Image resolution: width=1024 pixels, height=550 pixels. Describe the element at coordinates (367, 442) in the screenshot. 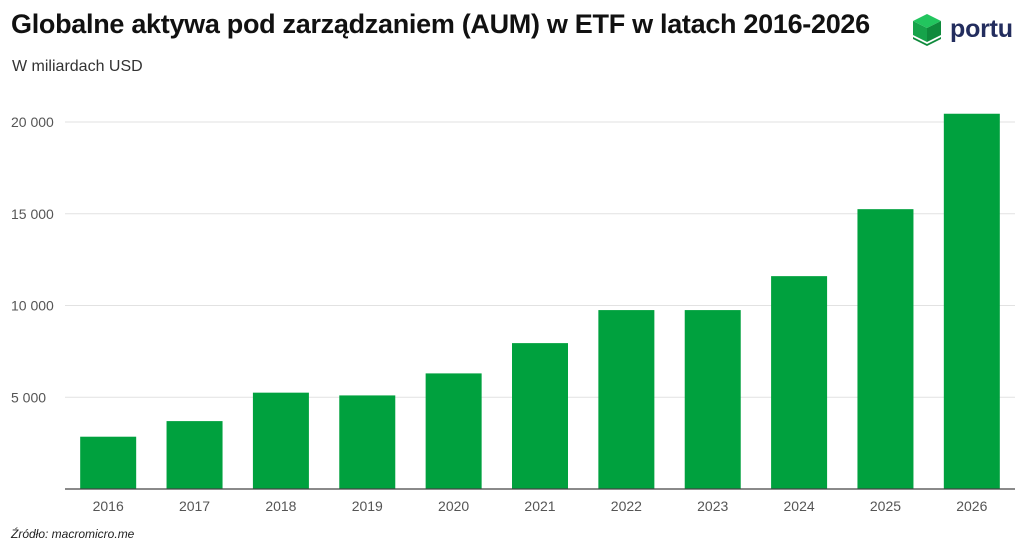

I see `bar-2019` at that location.